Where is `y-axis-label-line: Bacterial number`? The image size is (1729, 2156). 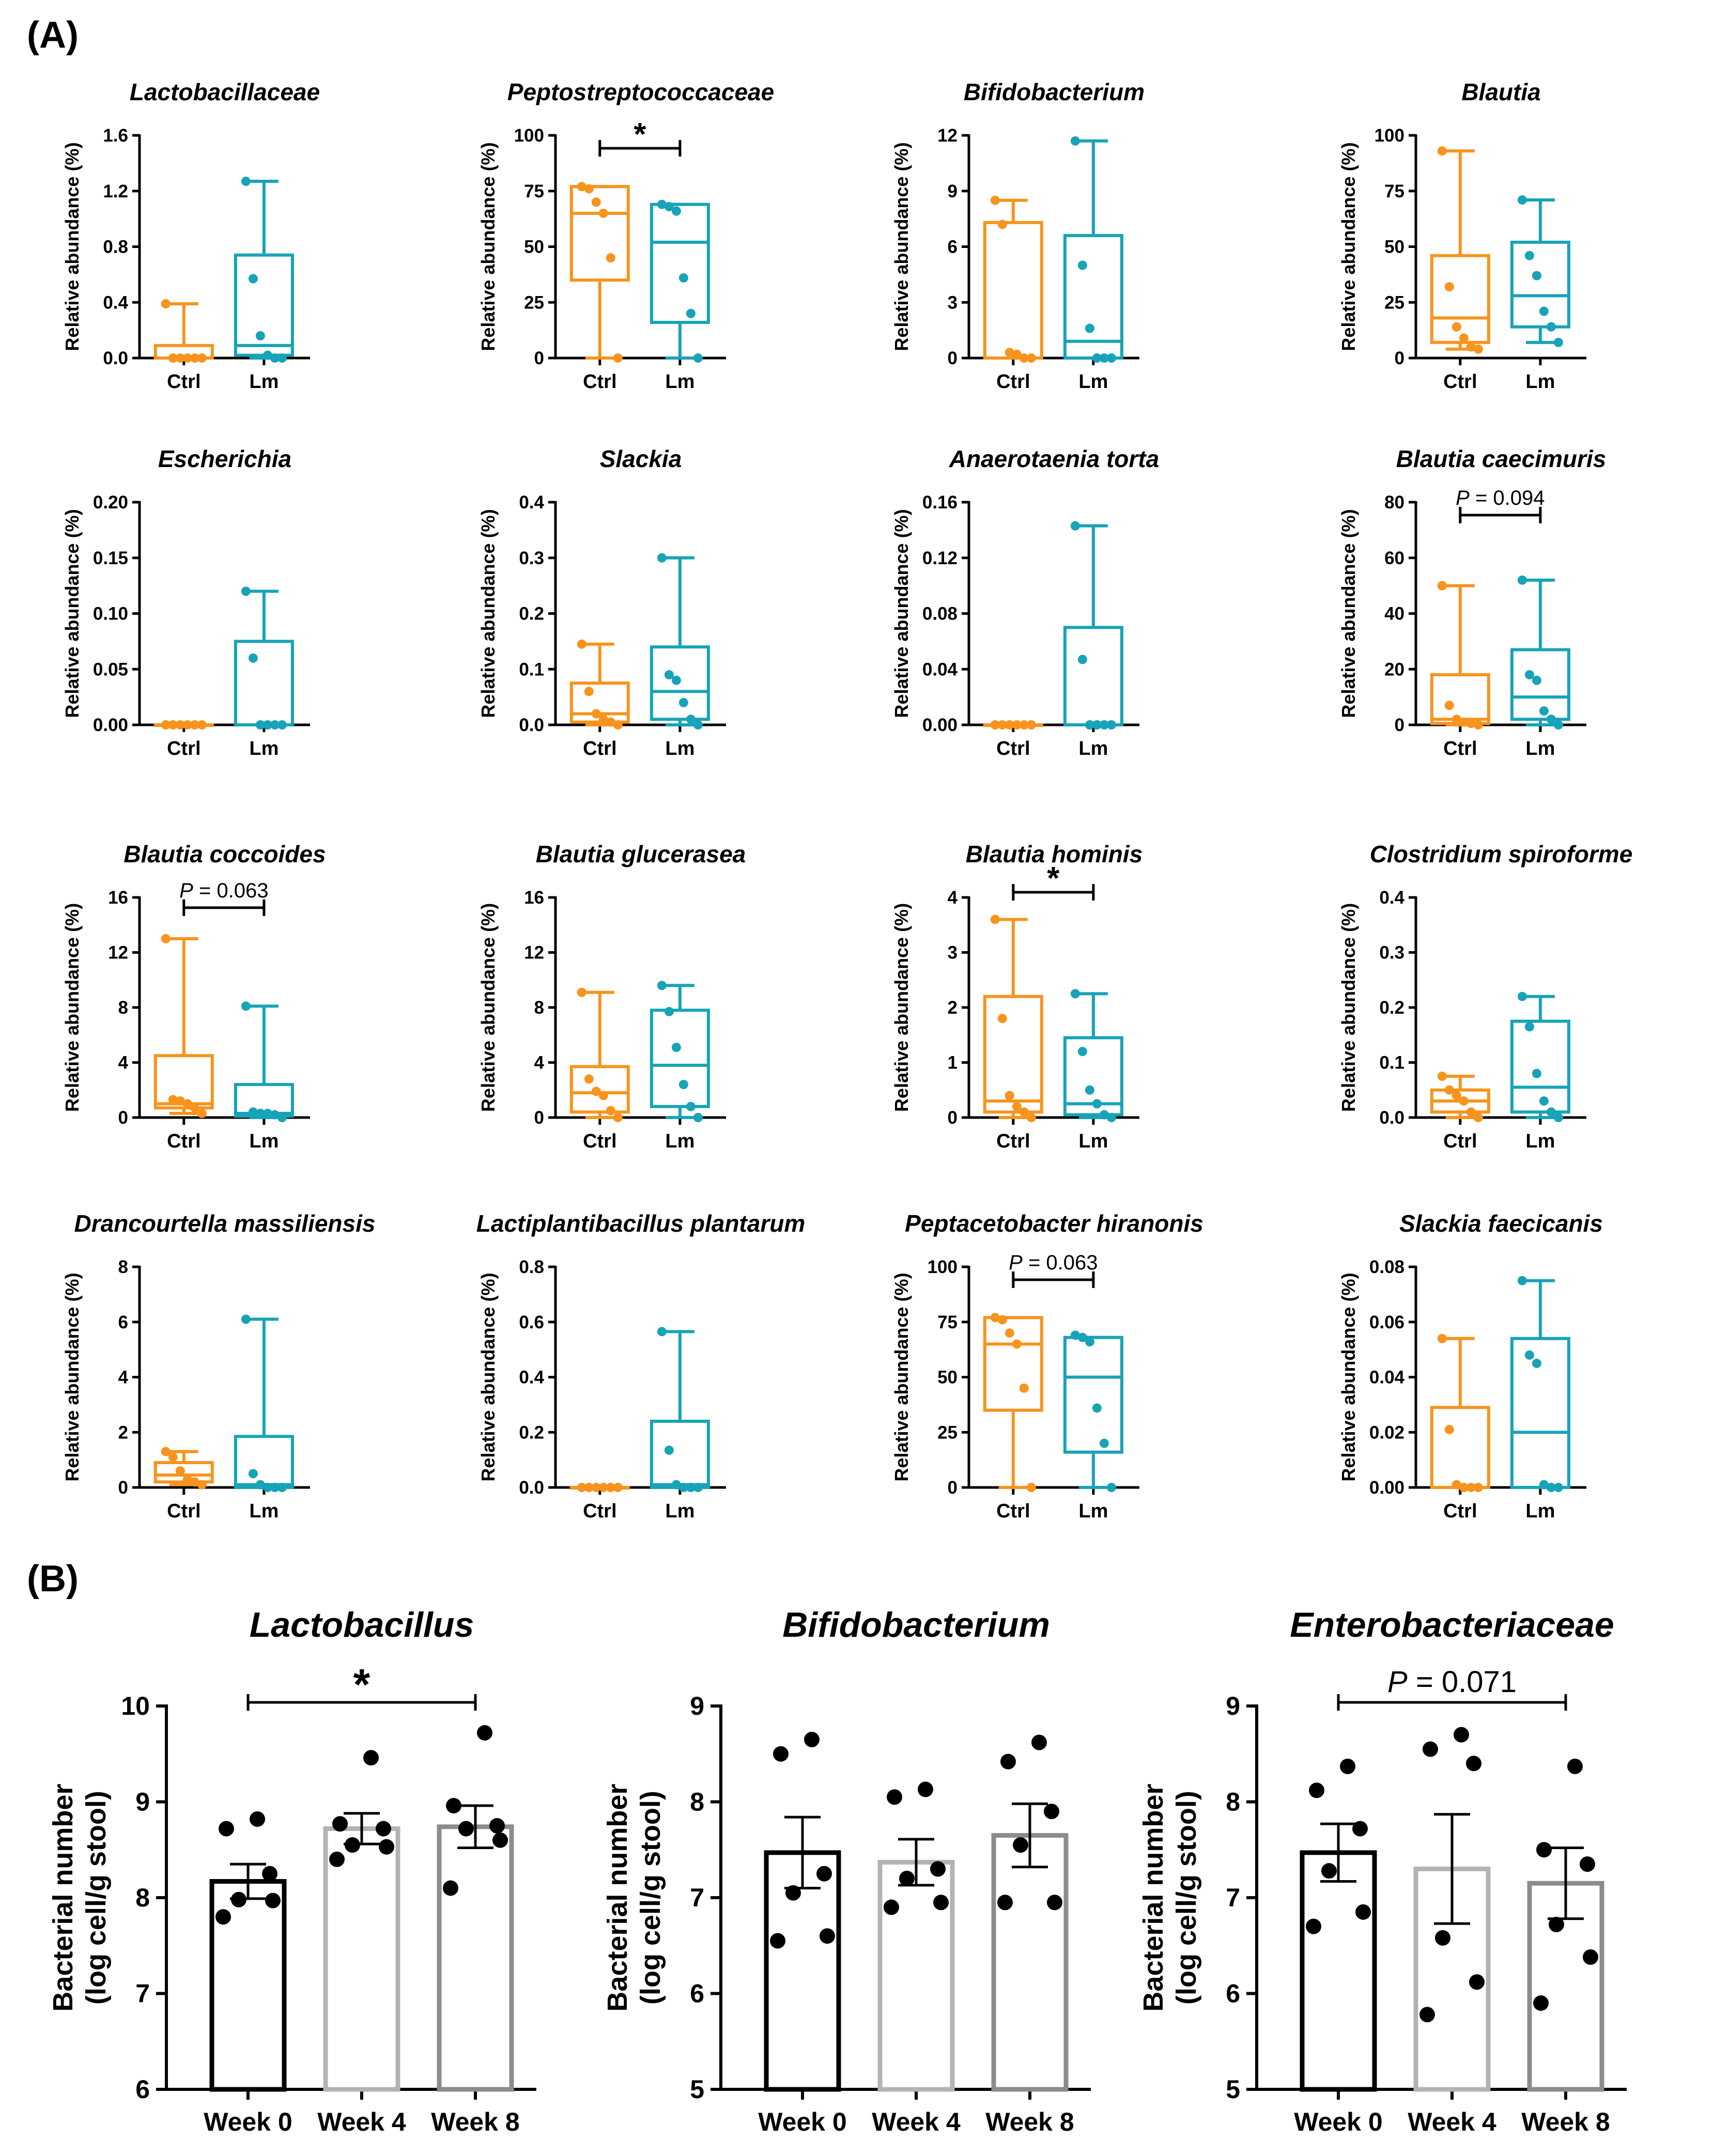 y-axis-label-line: Bacterial number is located at coordinates (64, 1897).